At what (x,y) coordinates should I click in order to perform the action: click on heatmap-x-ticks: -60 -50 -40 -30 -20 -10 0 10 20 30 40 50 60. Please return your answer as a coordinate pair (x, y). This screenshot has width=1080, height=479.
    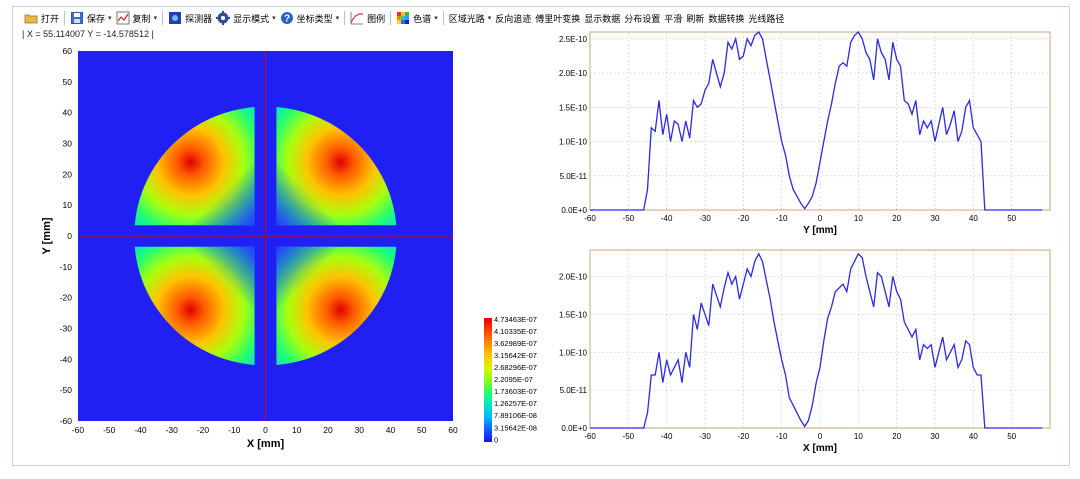
    Looking at the image, I should click on (265, 430).